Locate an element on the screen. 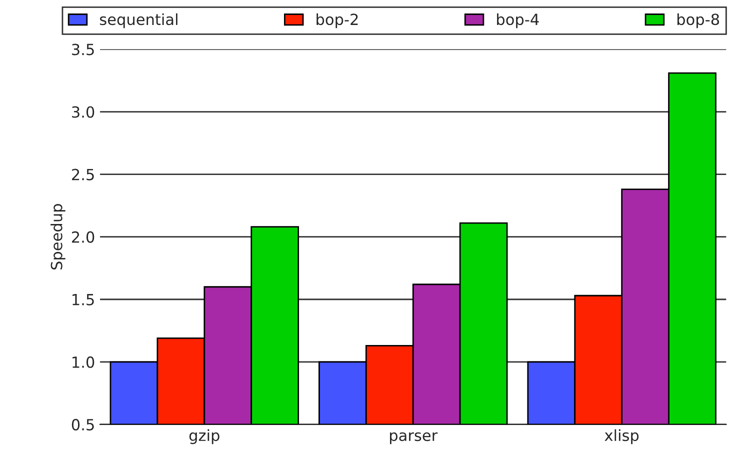 The width and height of the screenshot is (741, 469). y-tick-label: 0.5 is located at coordinates (83, 424).